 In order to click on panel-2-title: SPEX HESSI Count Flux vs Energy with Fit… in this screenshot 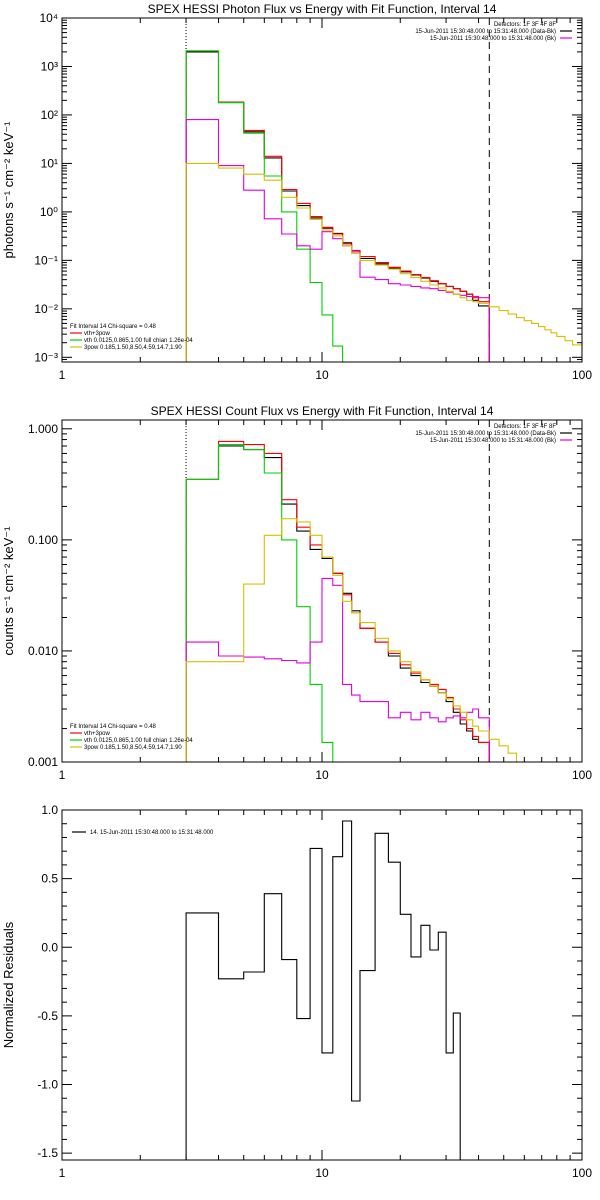, I will do `click(322, 411)`.